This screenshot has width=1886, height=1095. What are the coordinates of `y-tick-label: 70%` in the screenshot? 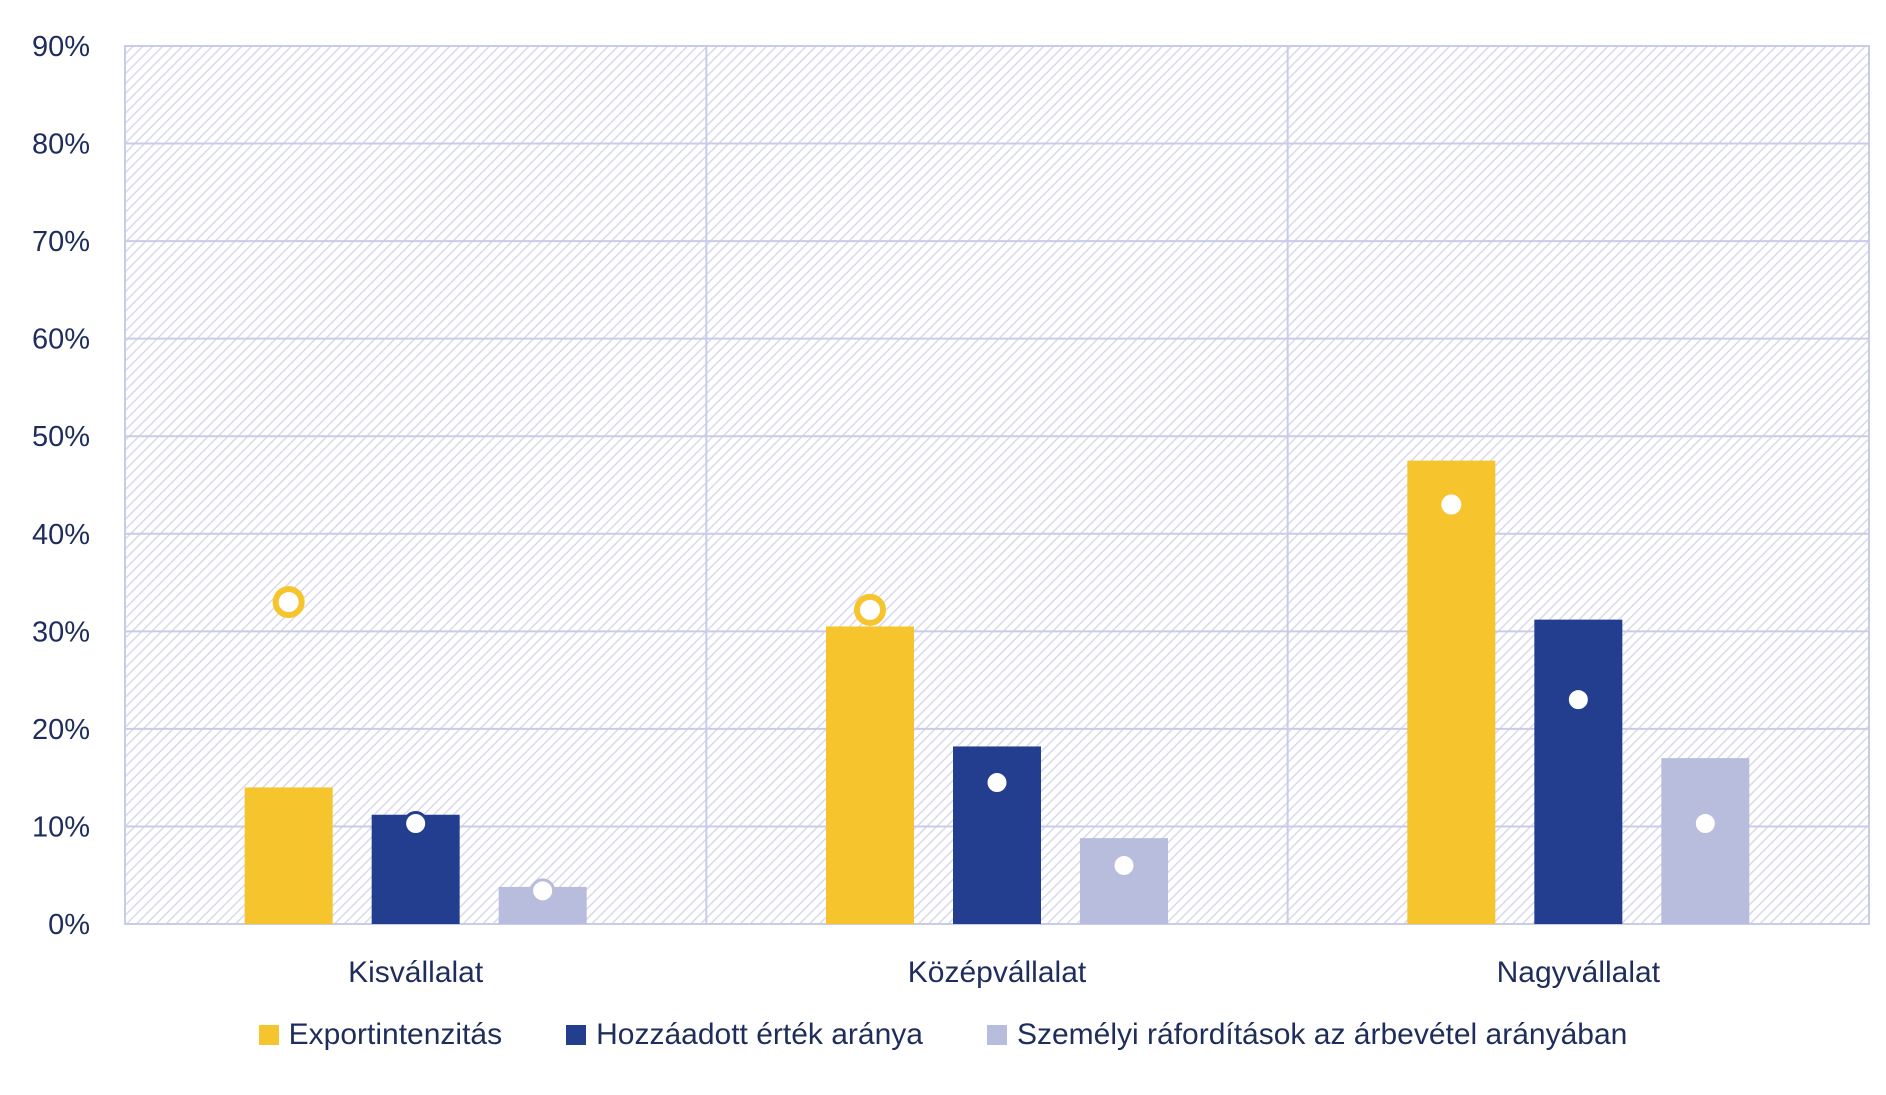 It's located at (61, 242).